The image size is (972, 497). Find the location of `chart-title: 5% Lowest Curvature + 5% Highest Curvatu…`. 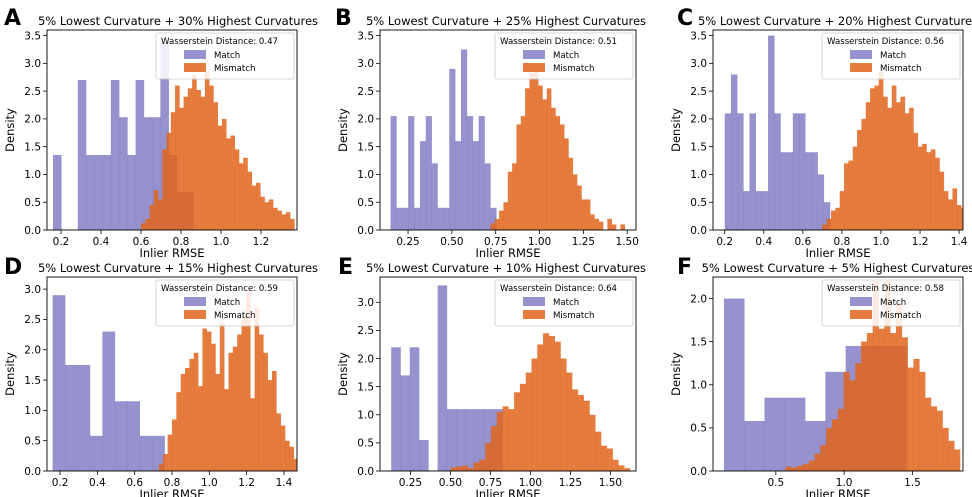

chart-title: 5% Lowest Curvature + 5% Highest Curvatu… is located at coordinates (837, 268).